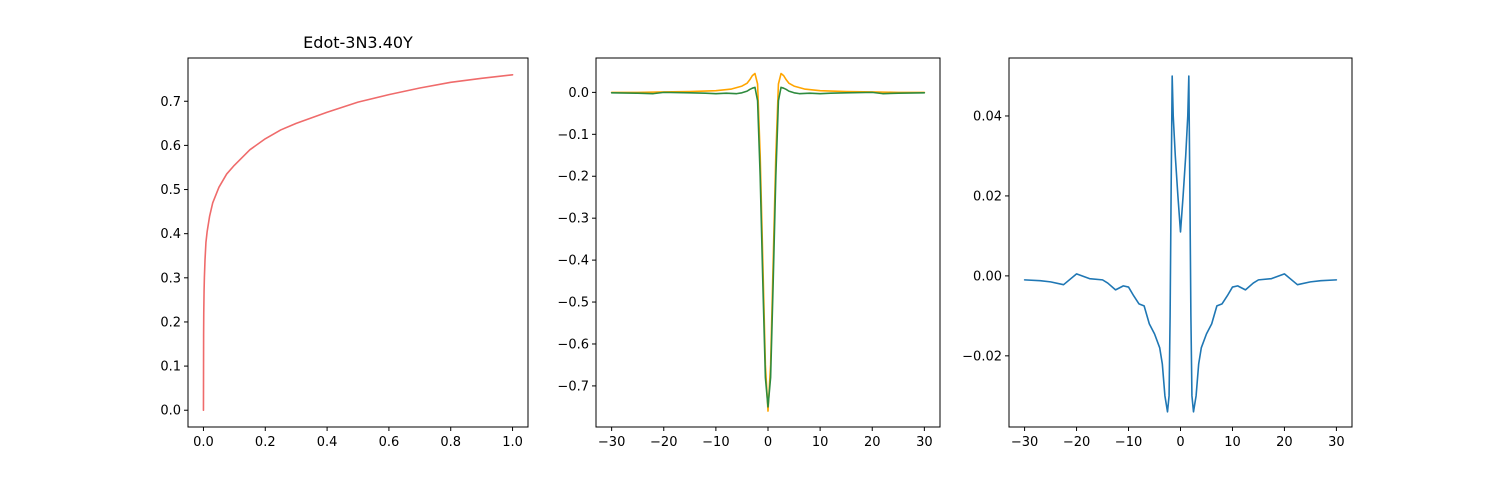 The height and width of the screenshot is (480, 1500). What do you see at coordinates (450, 442) in the screenshot?
I see `x-tick-label: 0.8` at bounding box center [450, 442].